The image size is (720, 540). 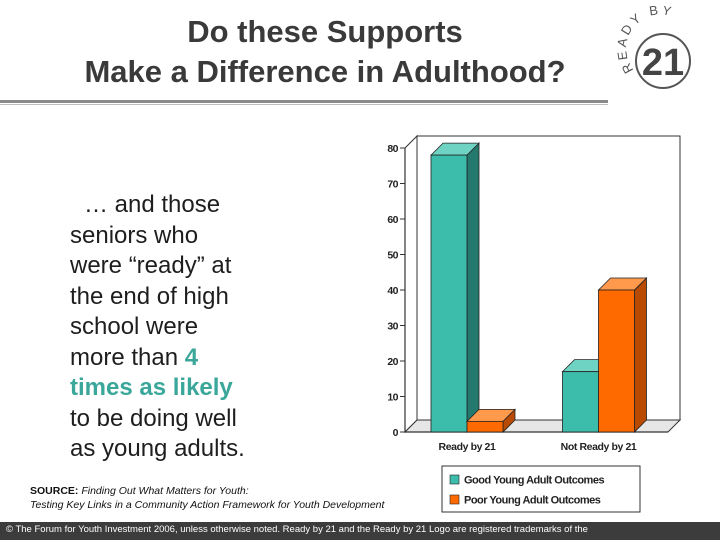 I want to click on body-line-8: to be doing well, so click(x=153, y=418).